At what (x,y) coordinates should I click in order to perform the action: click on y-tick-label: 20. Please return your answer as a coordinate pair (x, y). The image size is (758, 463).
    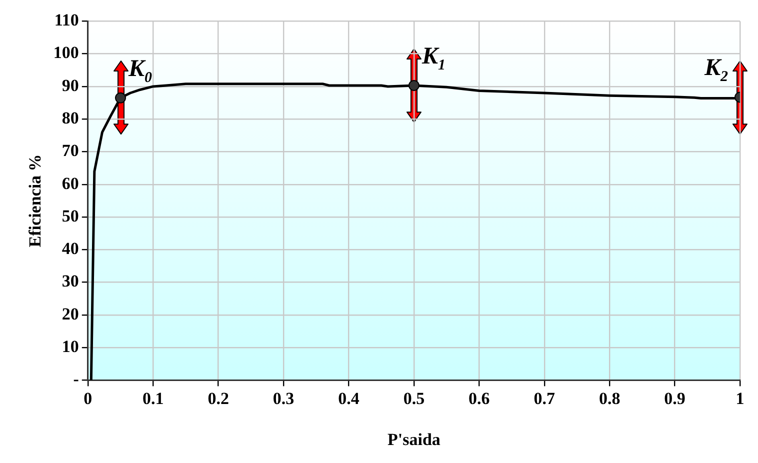
    Looking at the image, I should click on (70, 314).